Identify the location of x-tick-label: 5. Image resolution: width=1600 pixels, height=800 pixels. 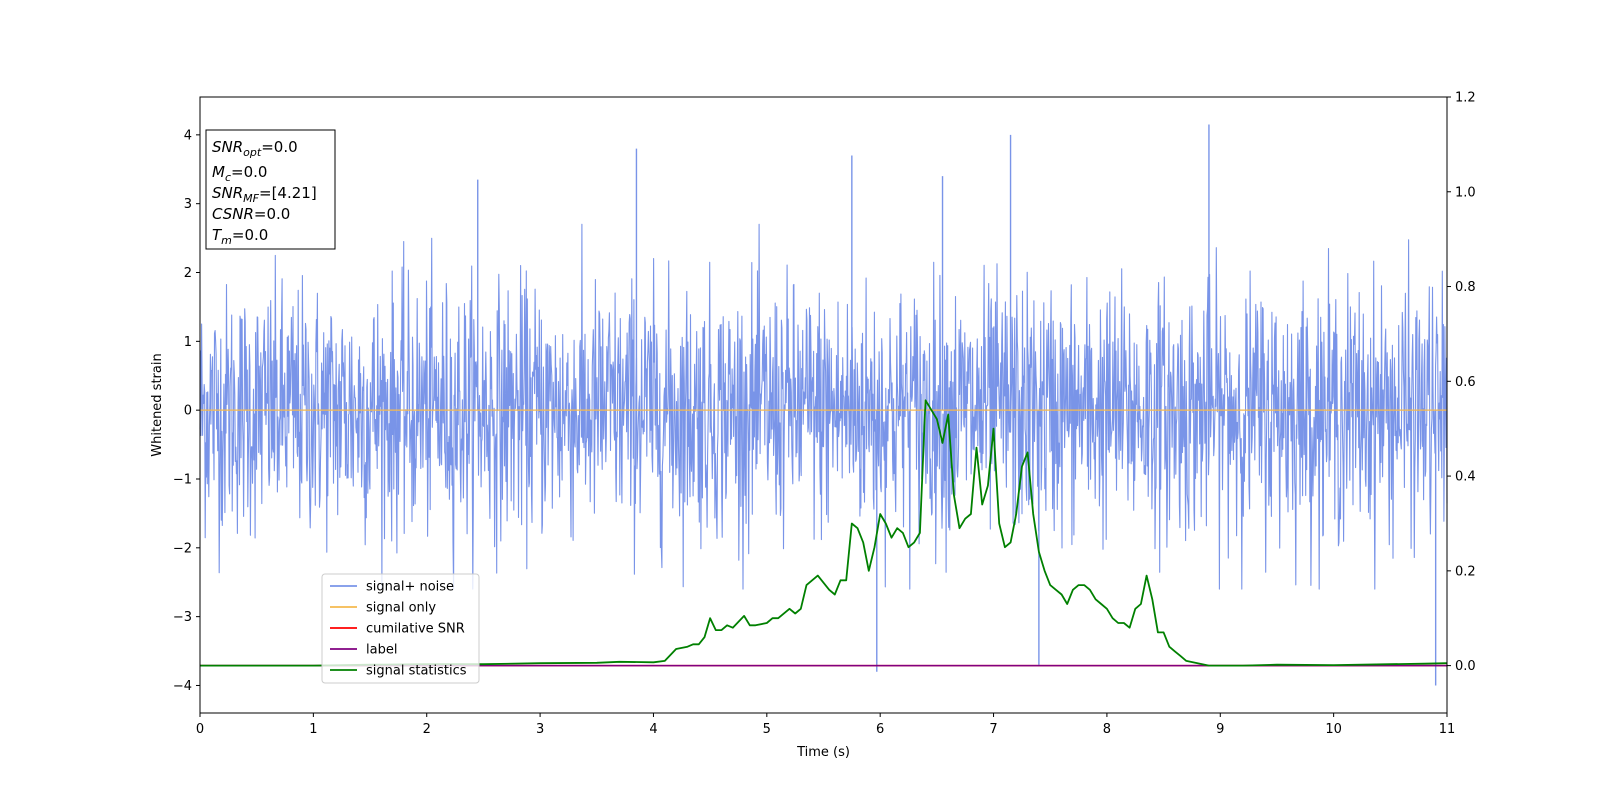
(767, 729).